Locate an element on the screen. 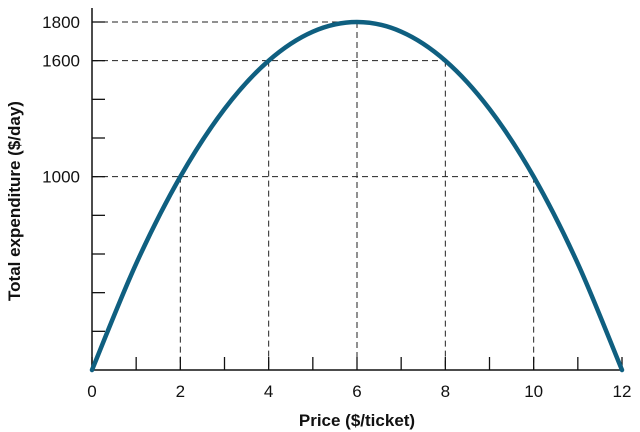 Image resolution: width=640 pixels, height=432 pixels. x-tick-label-12: 12 is located at coordinates (622, 391).